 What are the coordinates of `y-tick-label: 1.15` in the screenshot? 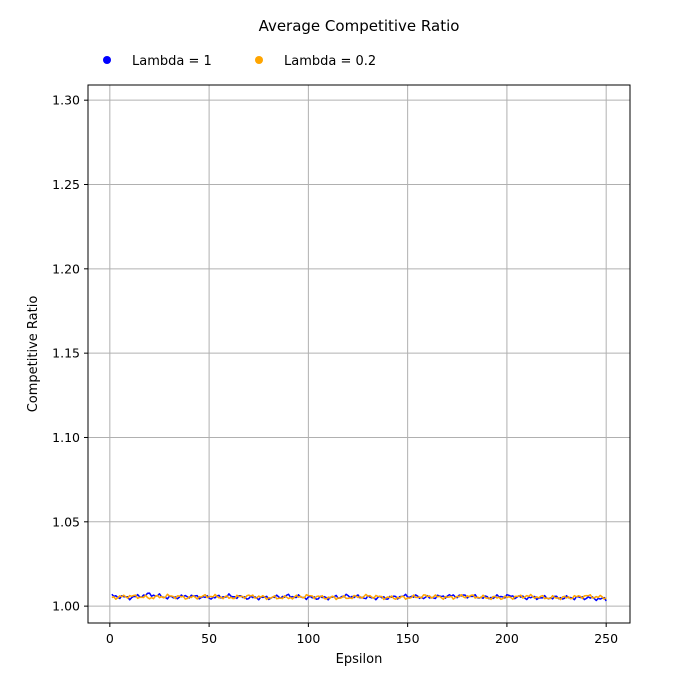 It's located at (66, 353).